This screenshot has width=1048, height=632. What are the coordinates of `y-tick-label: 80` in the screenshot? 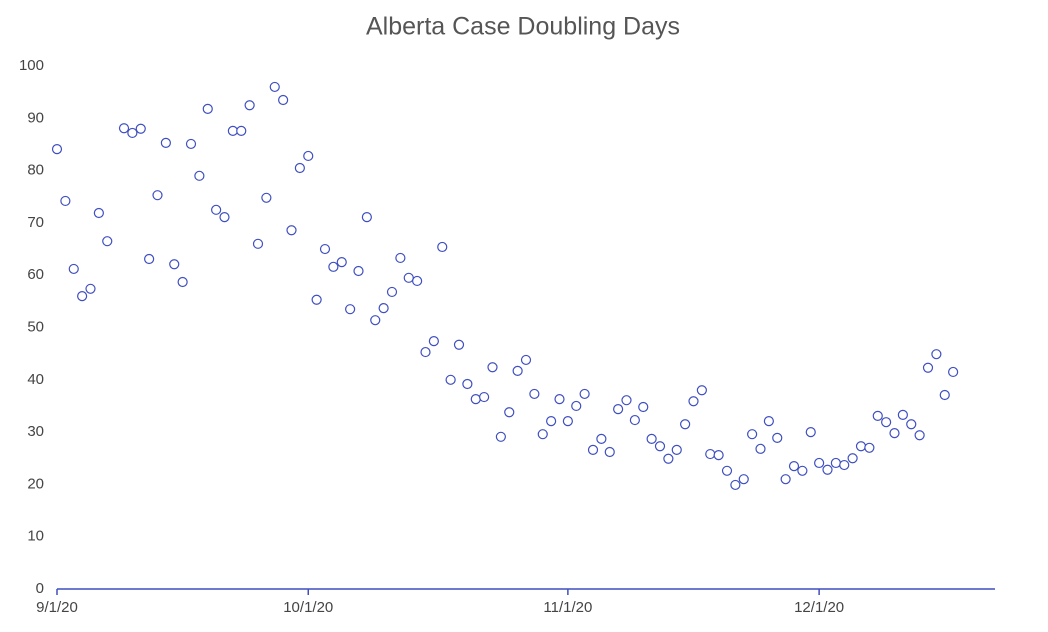 It's located at (35, 170).